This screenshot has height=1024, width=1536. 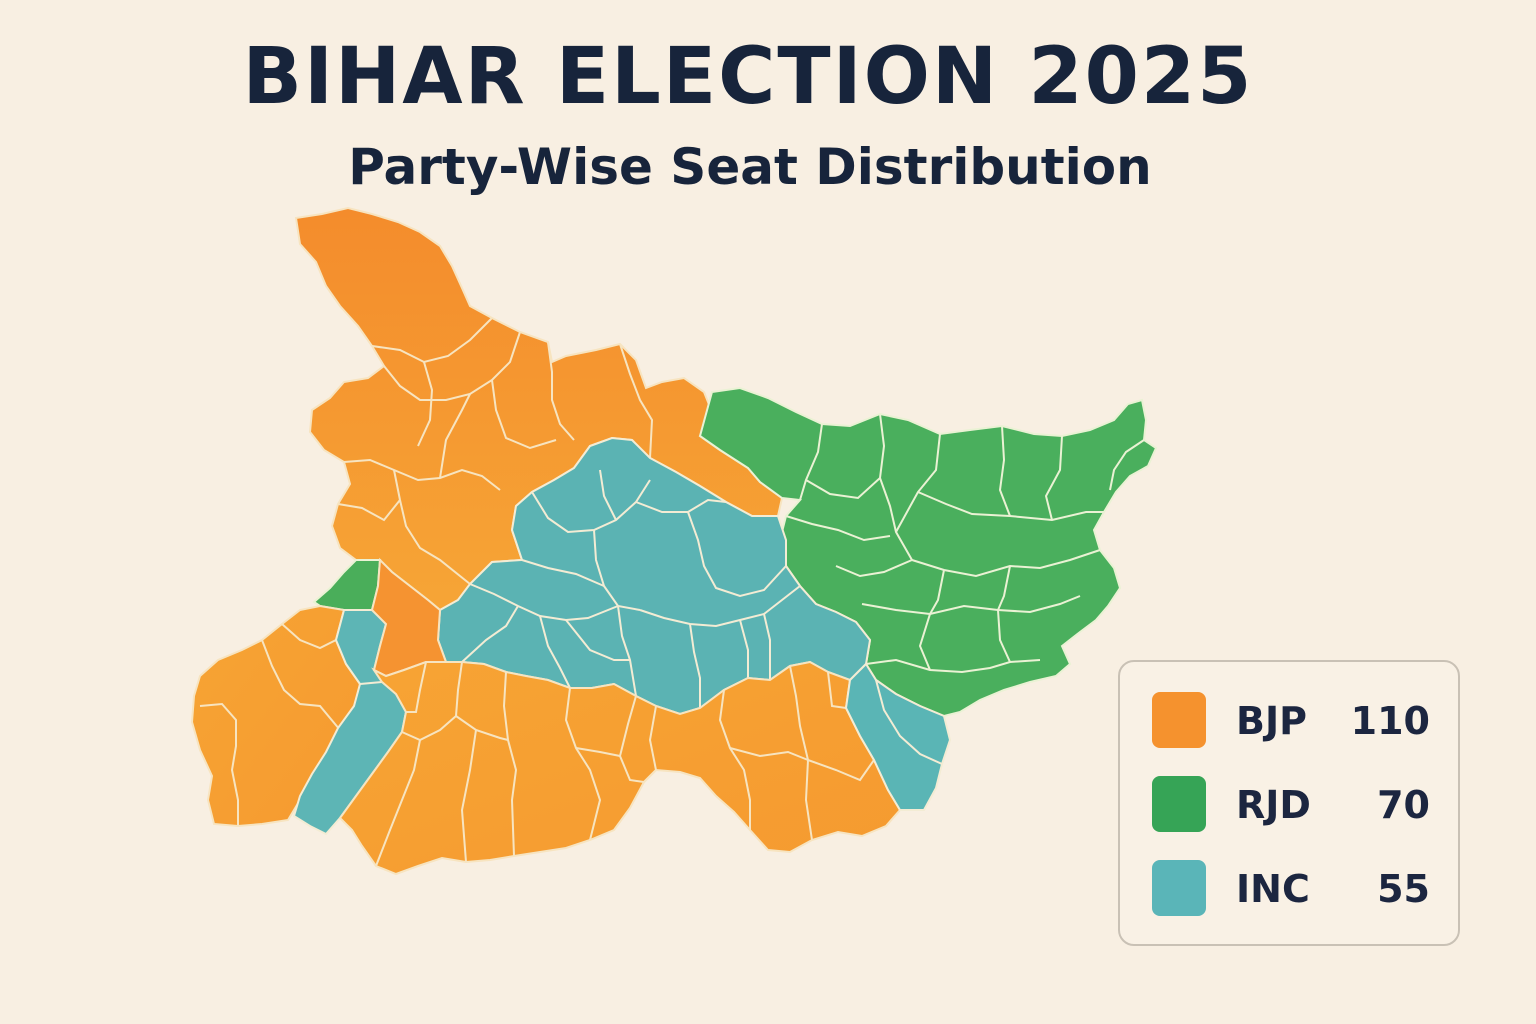 I want to click on legend-item-rjd: RJD 70, so click(x=1290, y=806).